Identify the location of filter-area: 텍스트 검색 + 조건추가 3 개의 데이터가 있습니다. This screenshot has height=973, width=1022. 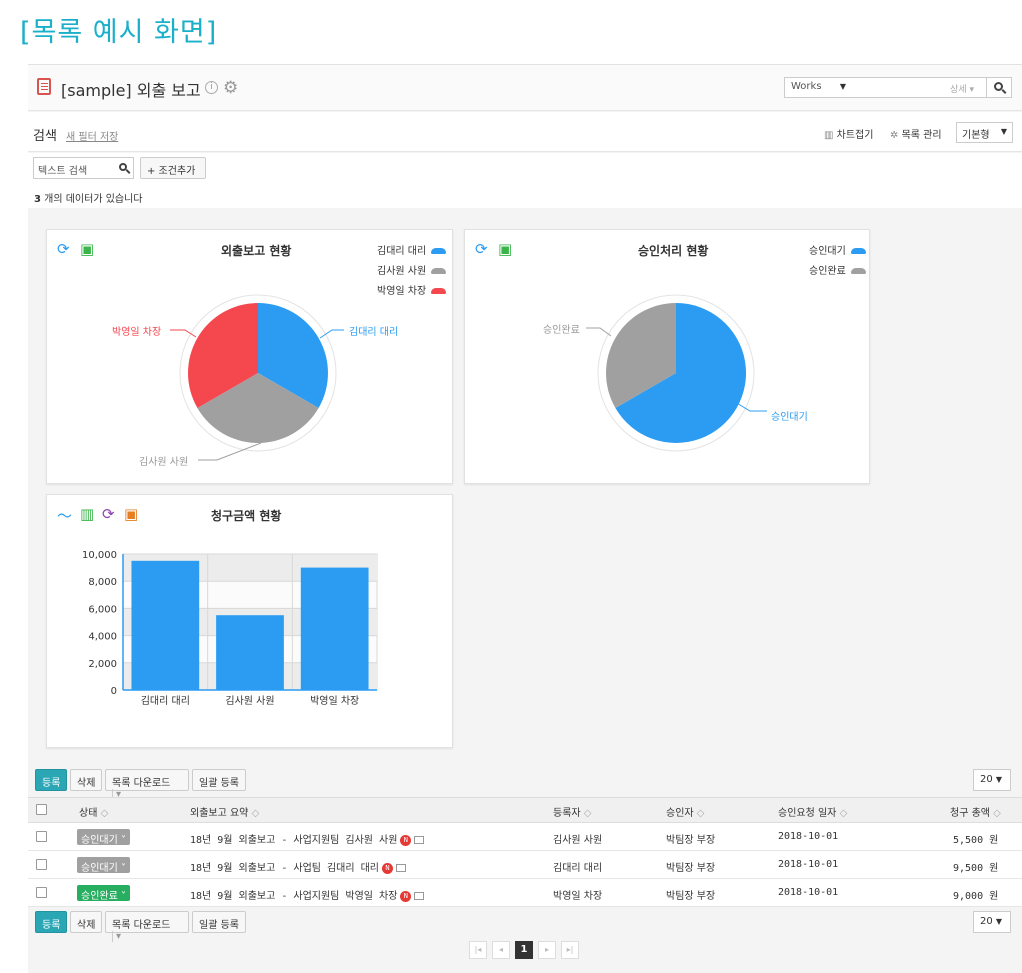
(525, 180).